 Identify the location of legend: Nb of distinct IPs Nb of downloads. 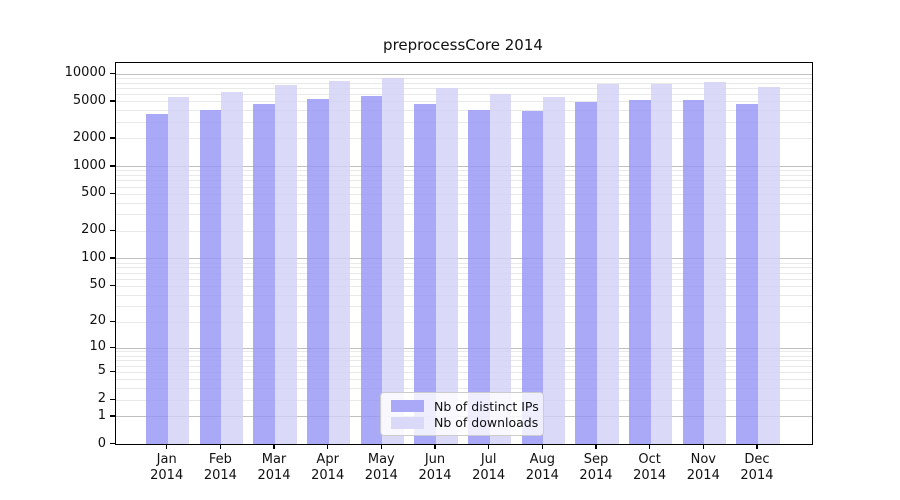
(462, 414).